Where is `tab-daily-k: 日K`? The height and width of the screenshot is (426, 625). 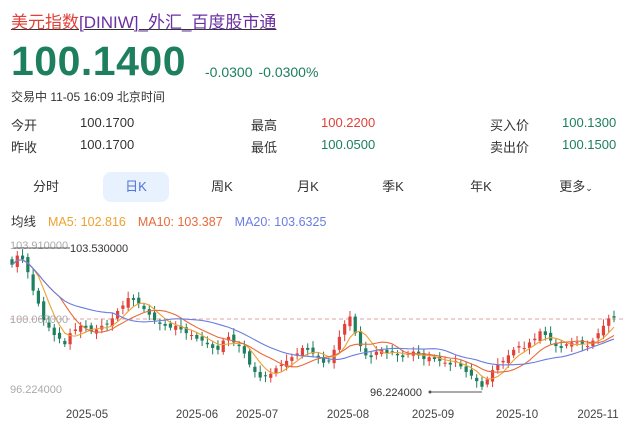
tab-daily-k: 日K is located at coordinates (136, 187).